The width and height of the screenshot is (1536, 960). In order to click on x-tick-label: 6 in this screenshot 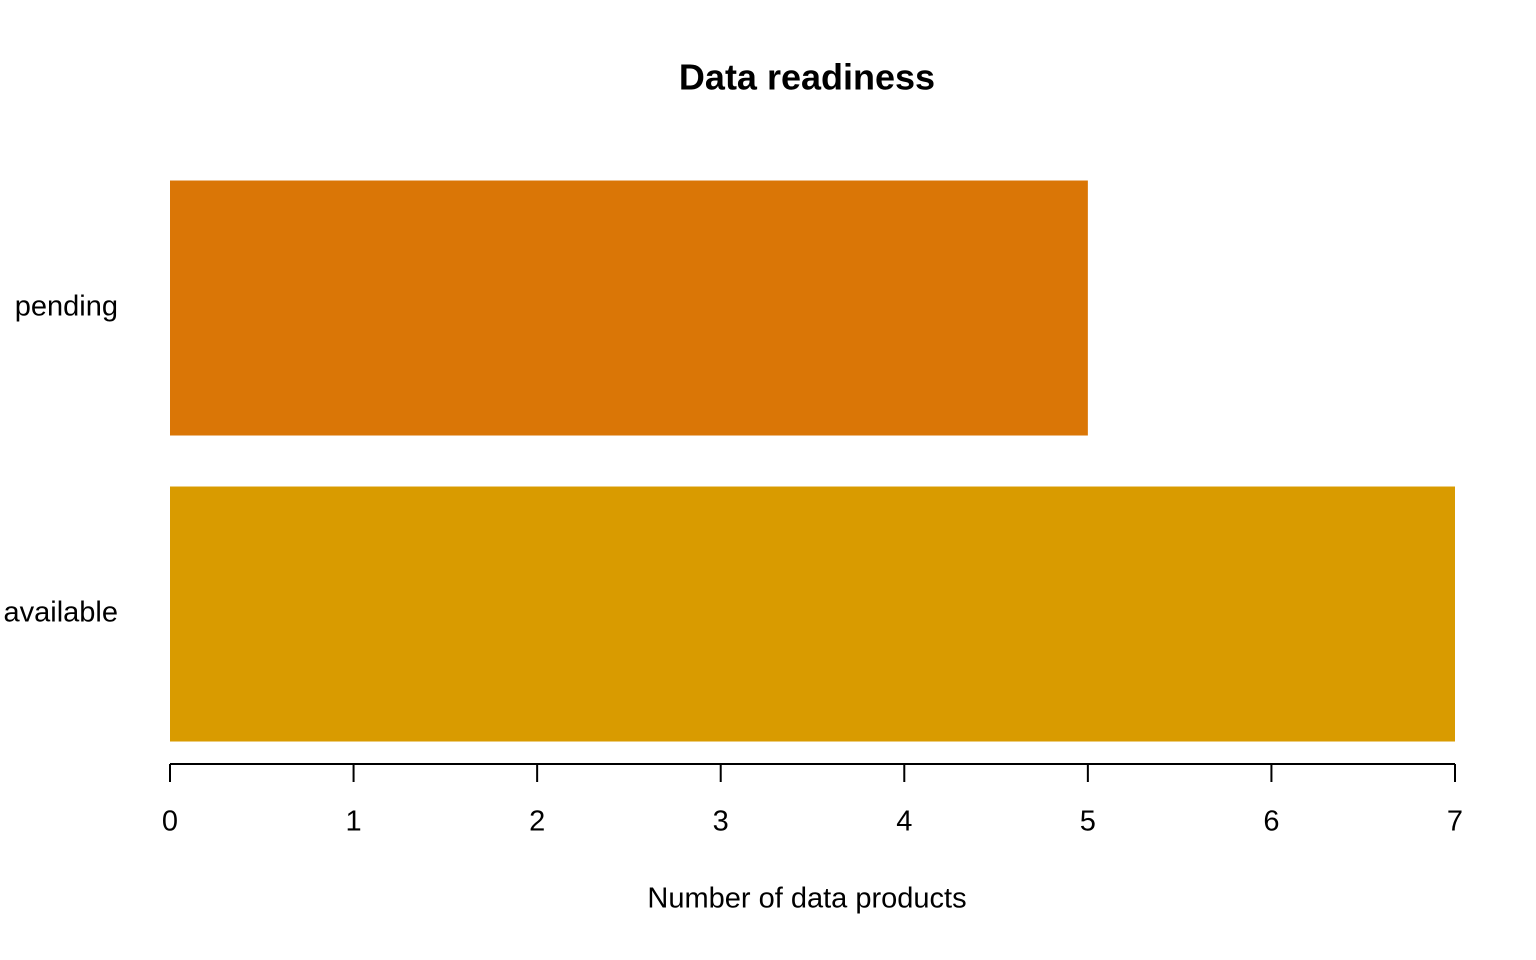, I will do `click(1271, 822)`.